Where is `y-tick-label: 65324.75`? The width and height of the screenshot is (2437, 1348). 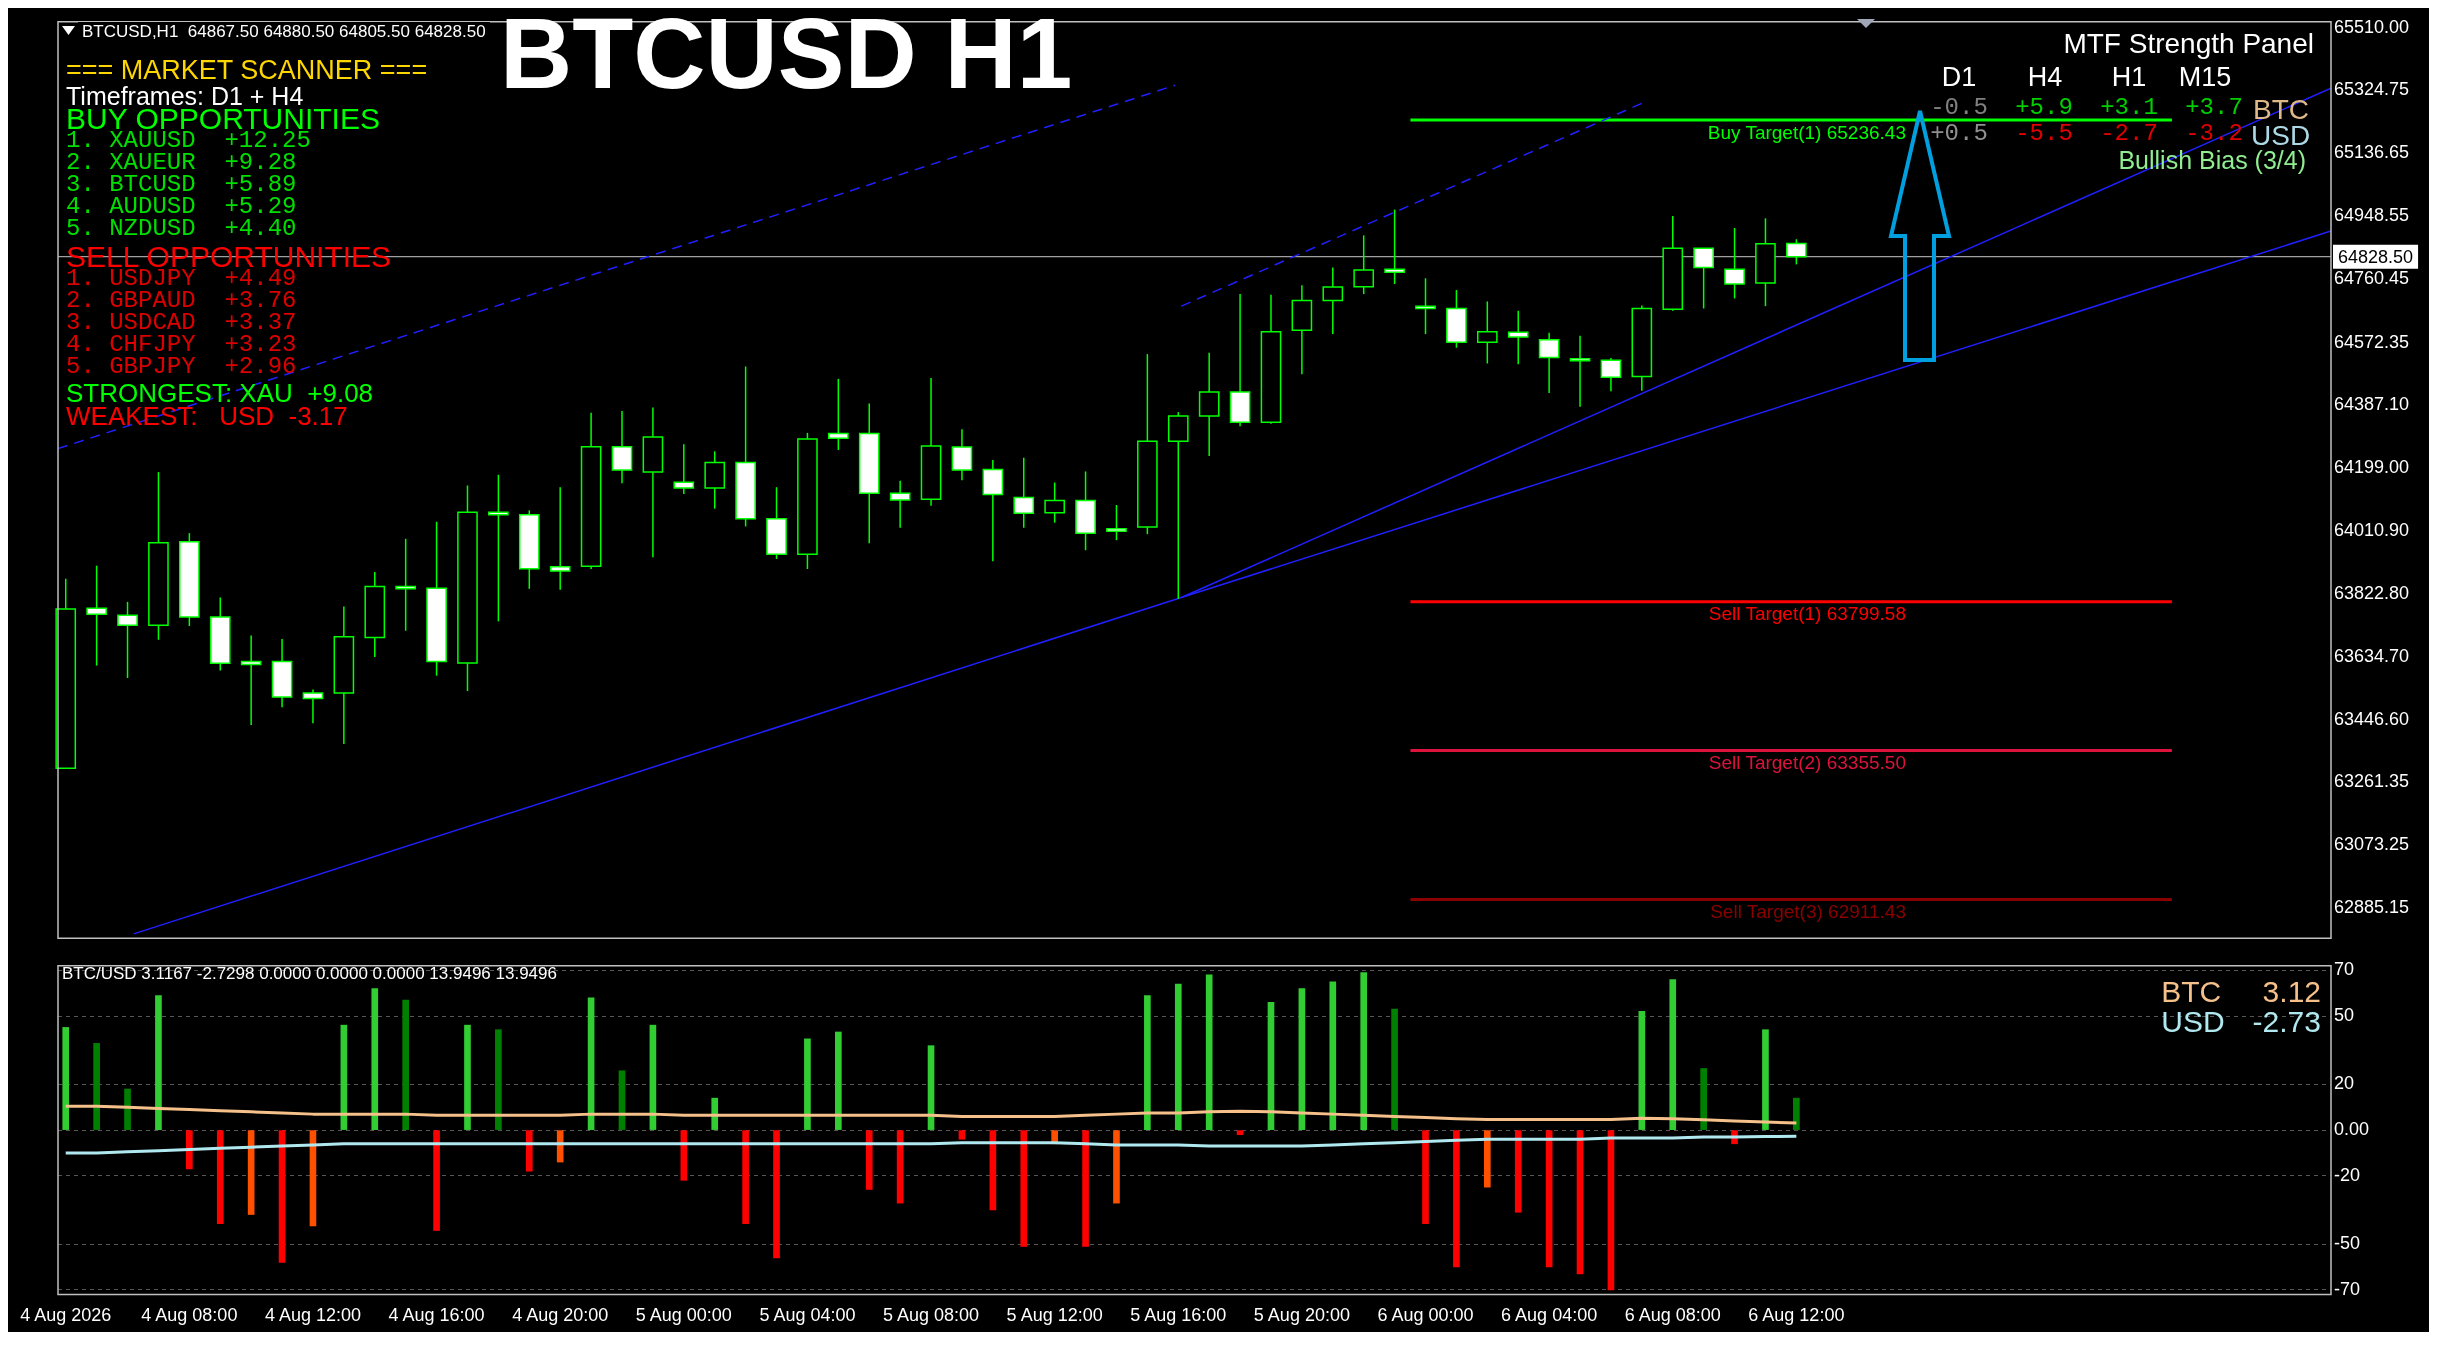 y-tick-label: 65324.75 is located at coordinates (2372, 89).